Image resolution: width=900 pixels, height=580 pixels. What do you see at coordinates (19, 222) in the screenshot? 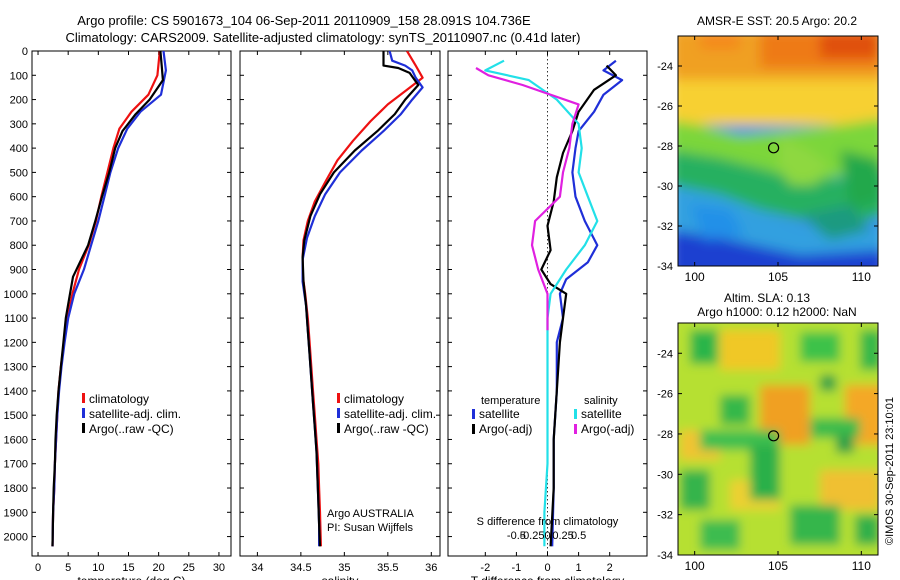
I see `depth-tick-label: 700` at bounding box center [19, 222].